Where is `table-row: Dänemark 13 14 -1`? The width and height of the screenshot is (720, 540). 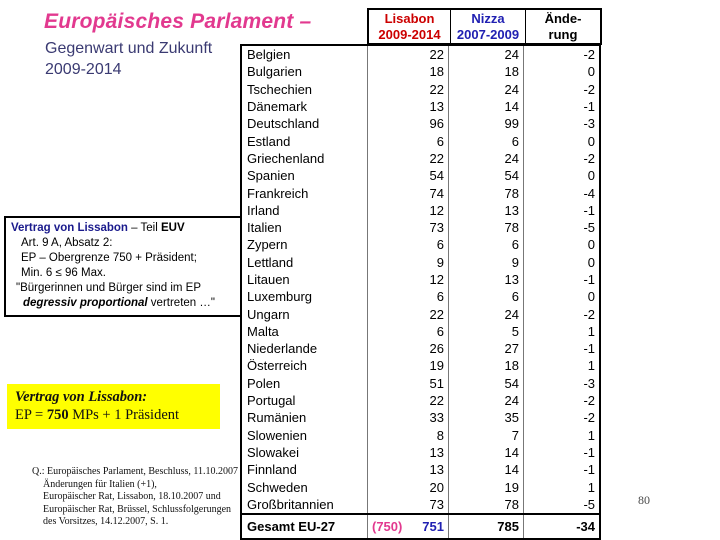 table-row: Dänemark 13 14 -1 is located at coordinates (420, 106).